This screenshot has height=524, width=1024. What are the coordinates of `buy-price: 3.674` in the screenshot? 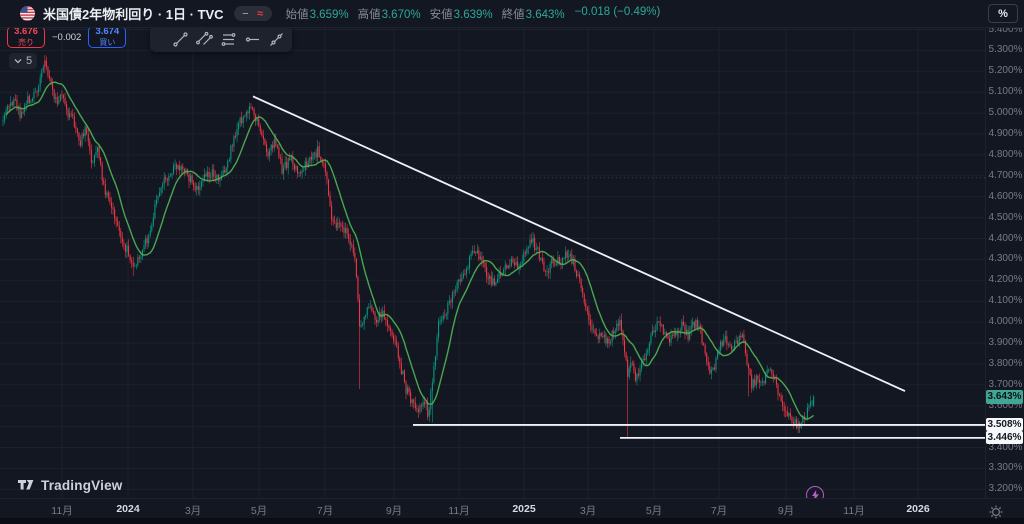 It's located at (107, 32).